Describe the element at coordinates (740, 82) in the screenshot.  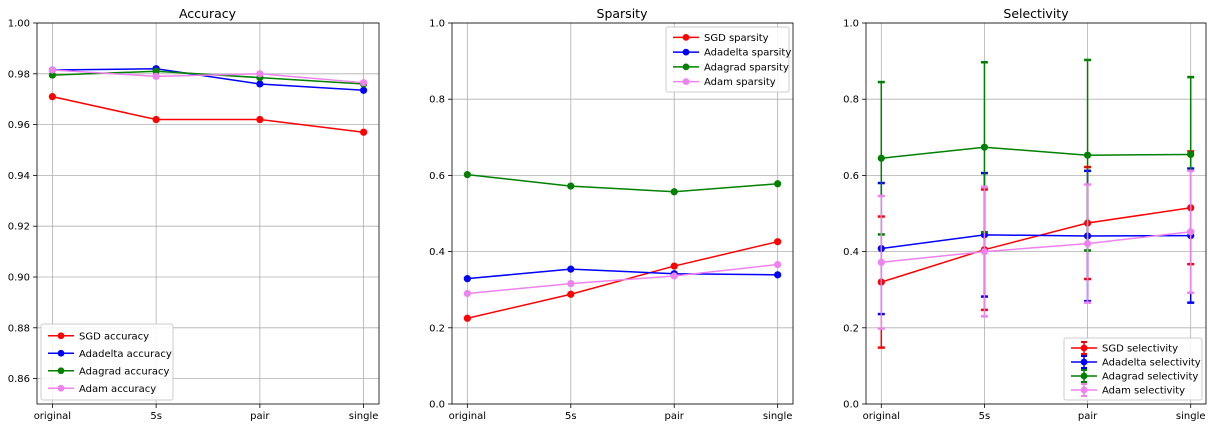
I see `legend-label: Adam sparsity` at that location.